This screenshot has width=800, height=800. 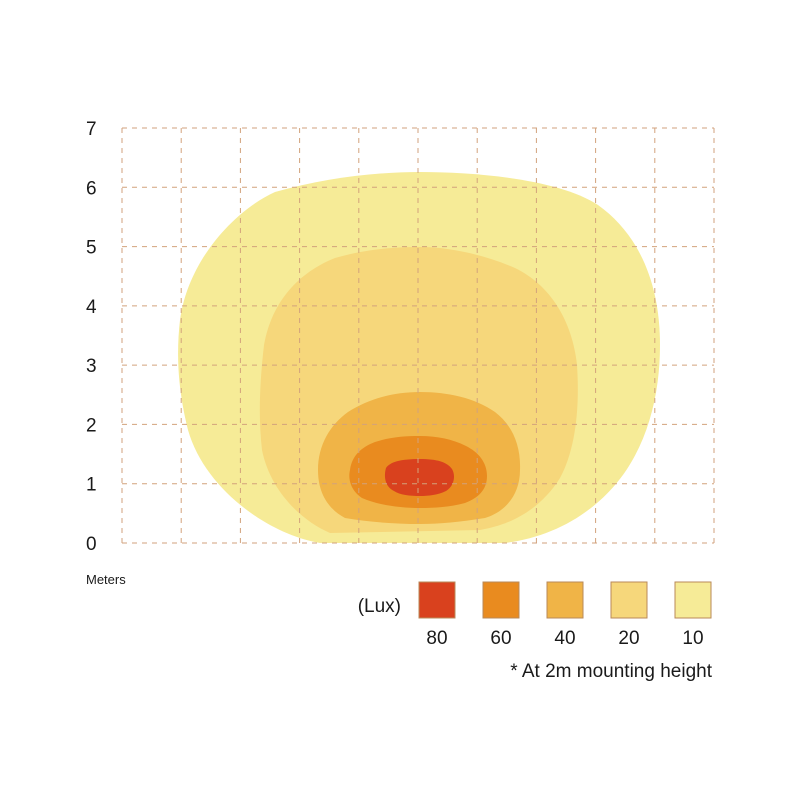 What do you see at coordinates (379, 606) in the screenshot?
I see `legend-title: (Lux)` at bounding box center [379, 606].